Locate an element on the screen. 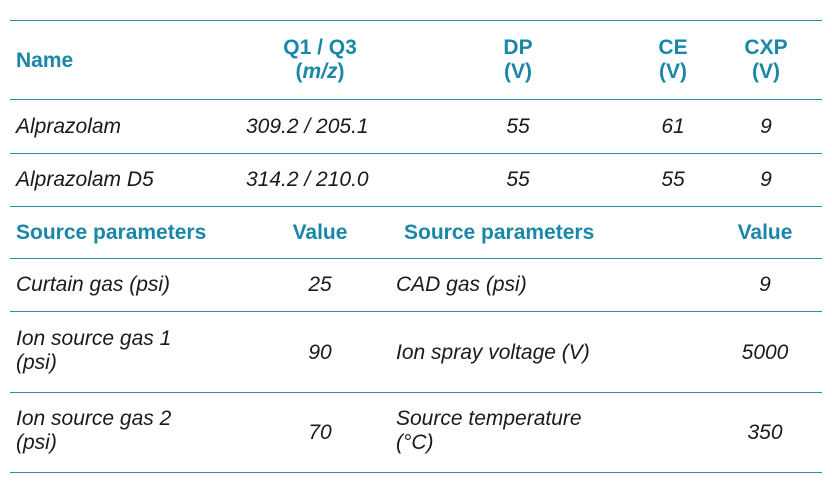 This screenshot has width=832, height=484. source-value-left: 90 is located at coordinates (320, 352).